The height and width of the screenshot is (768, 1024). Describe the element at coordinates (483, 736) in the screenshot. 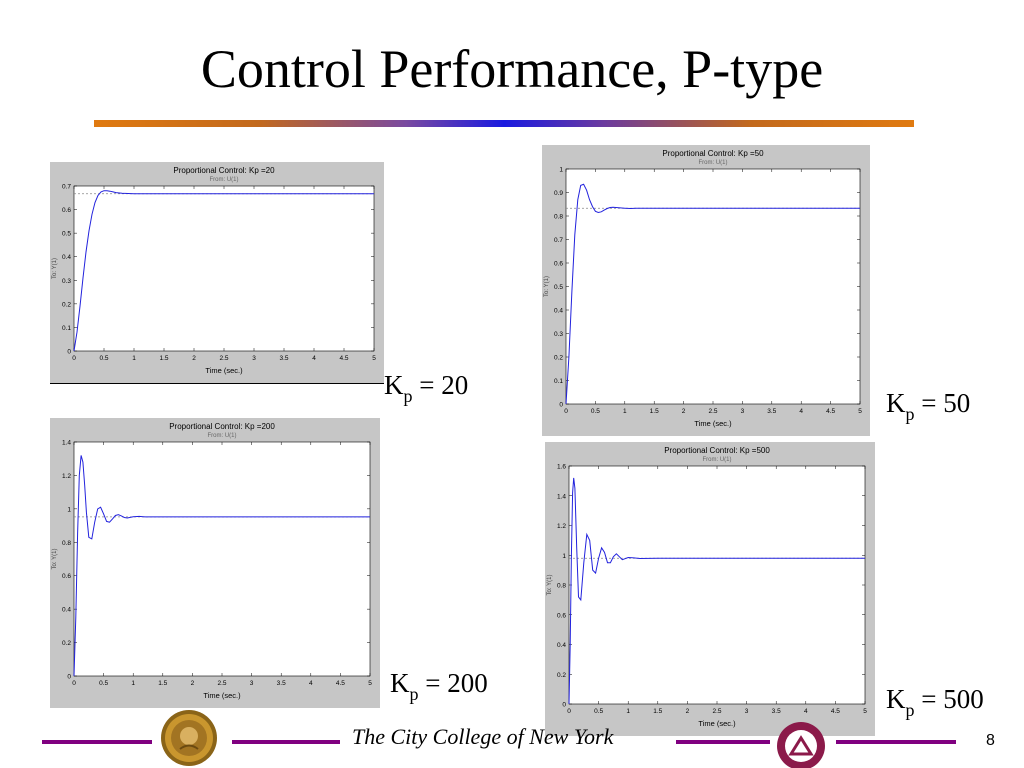

I see `footer-college-name: The City College of New York` at that location.